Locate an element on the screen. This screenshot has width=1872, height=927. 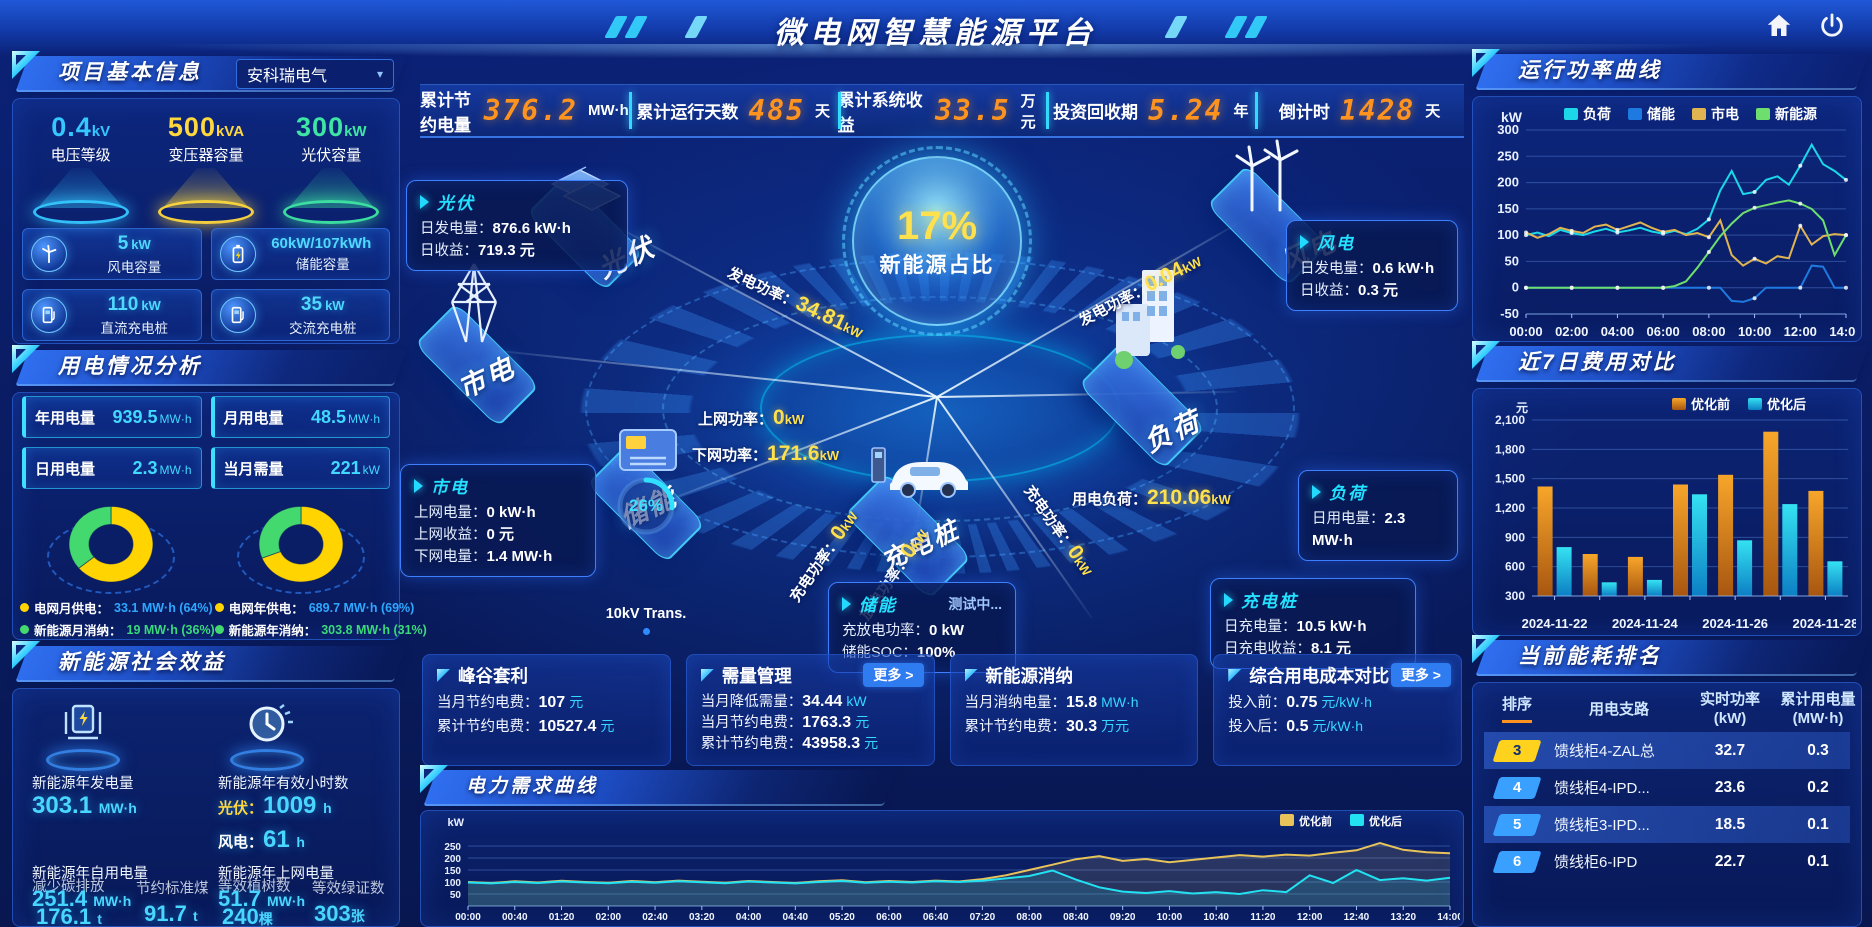
panel-header: 新能源社会效益 is located at coordinates (209, 661).